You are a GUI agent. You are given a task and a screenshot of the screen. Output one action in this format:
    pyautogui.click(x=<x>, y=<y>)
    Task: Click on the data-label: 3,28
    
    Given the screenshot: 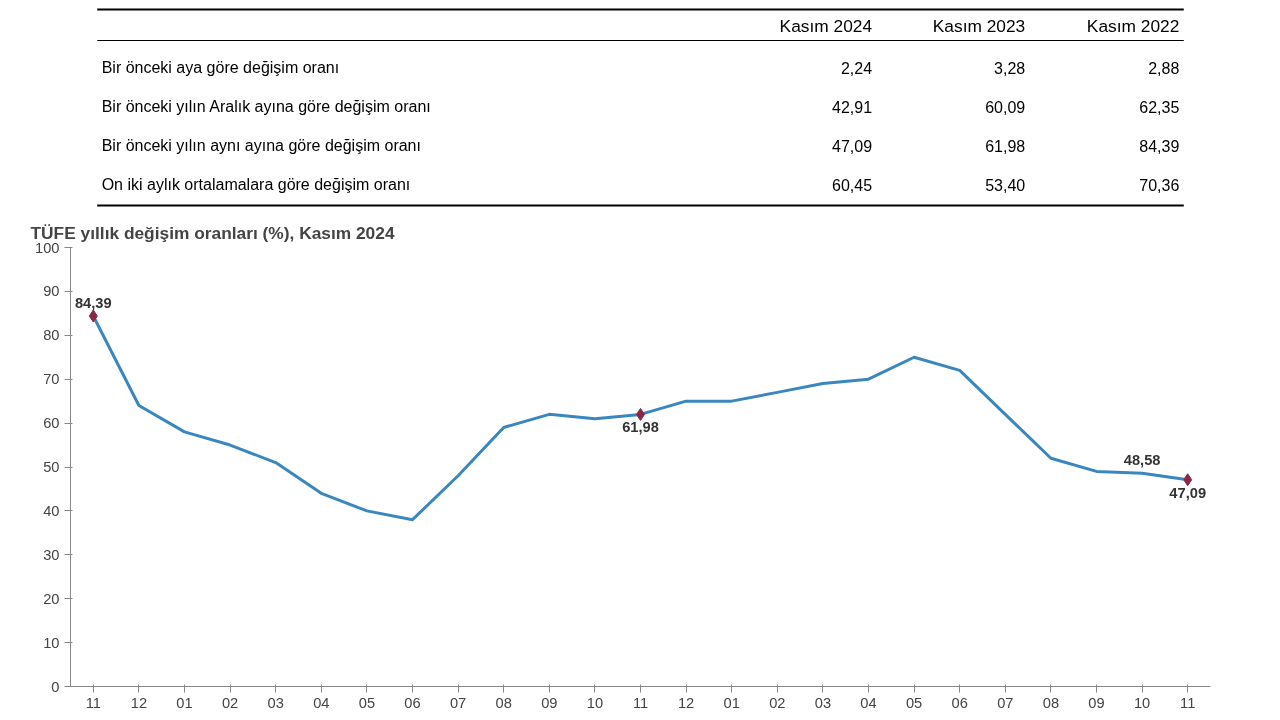 What is the action you would take?
    pyautogui.click(x=1010, y=68)
    